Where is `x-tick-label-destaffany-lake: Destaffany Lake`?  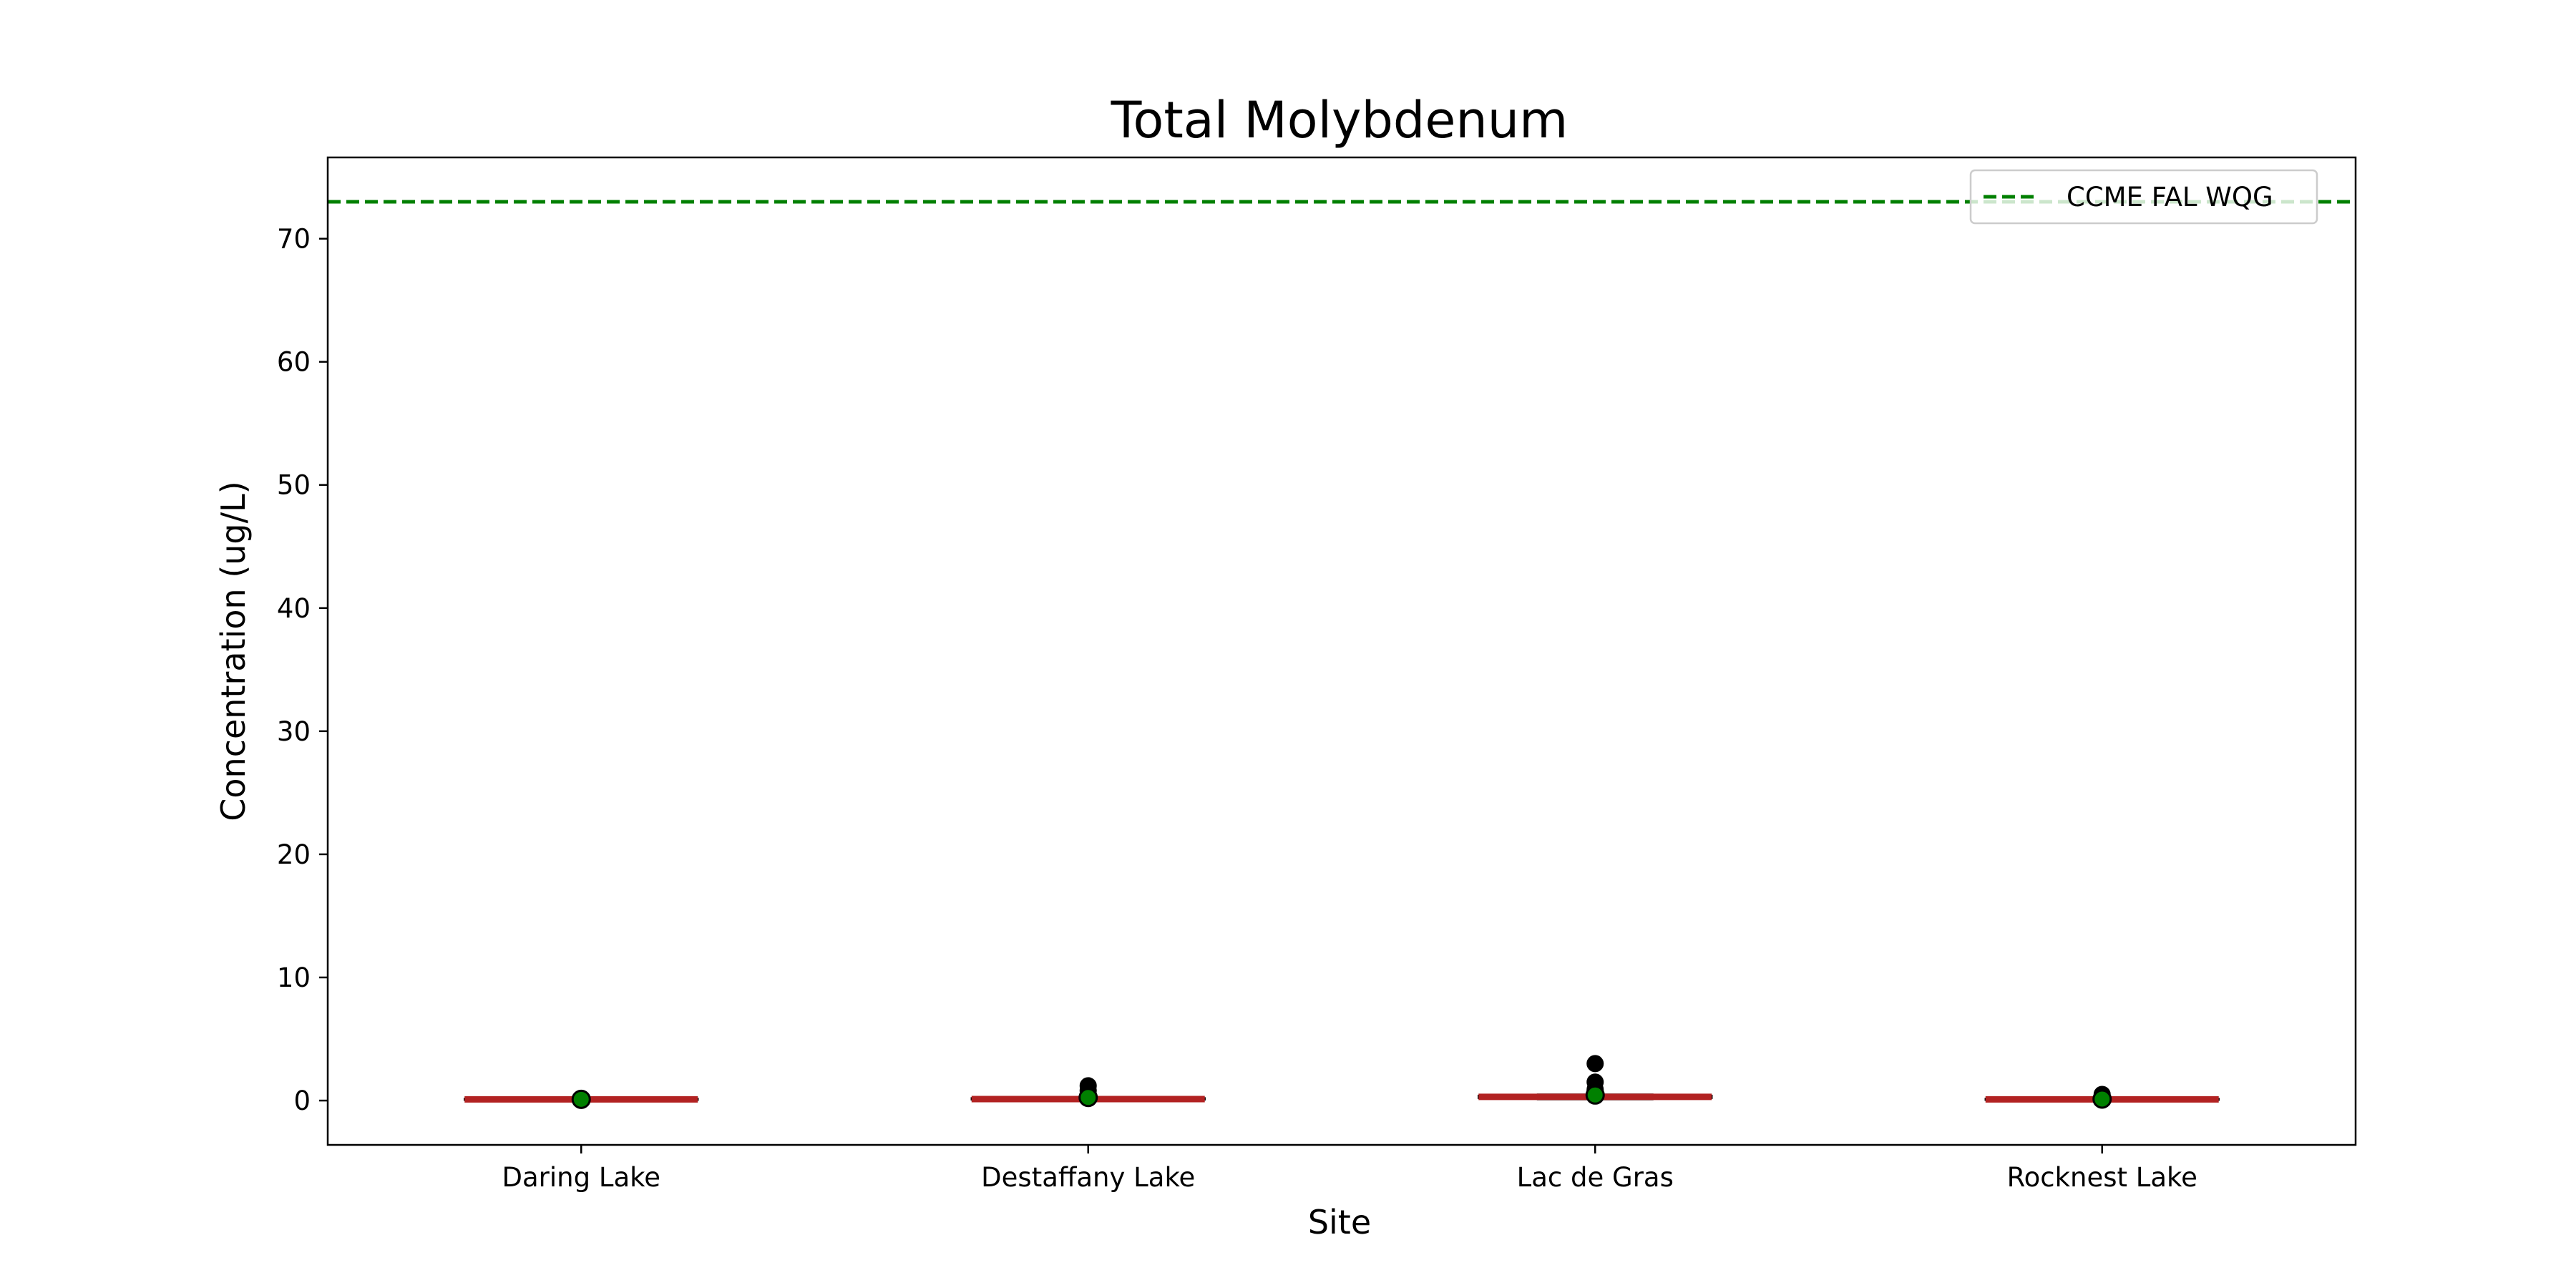
x-tick-label-destaffany-lake: Destaffany Lake is located at coordinates (1088, 1177).